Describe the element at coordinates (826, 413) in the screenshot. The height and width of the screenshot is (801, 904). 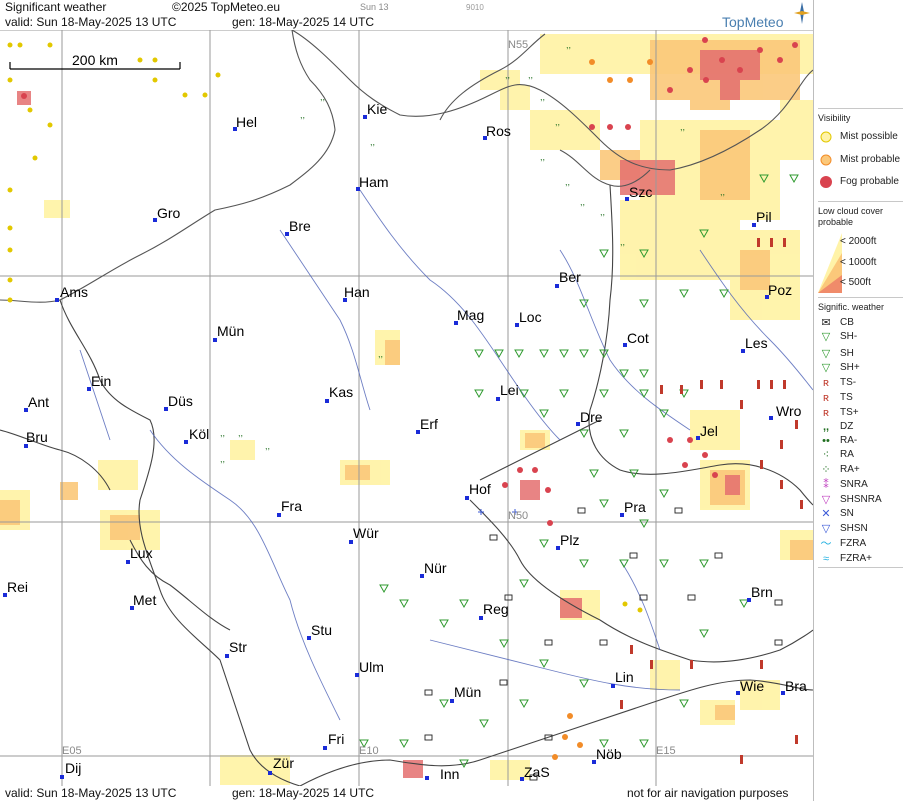
I see `thunderstorm-heavy-icon: ʀ` at that location.